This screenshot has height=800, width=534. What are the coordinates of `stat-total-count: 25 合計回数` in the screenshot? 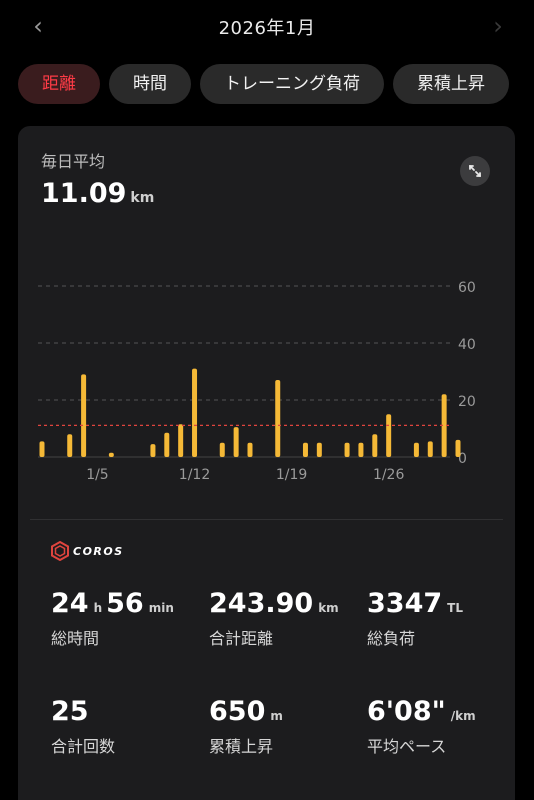 It's located at (83, 726).